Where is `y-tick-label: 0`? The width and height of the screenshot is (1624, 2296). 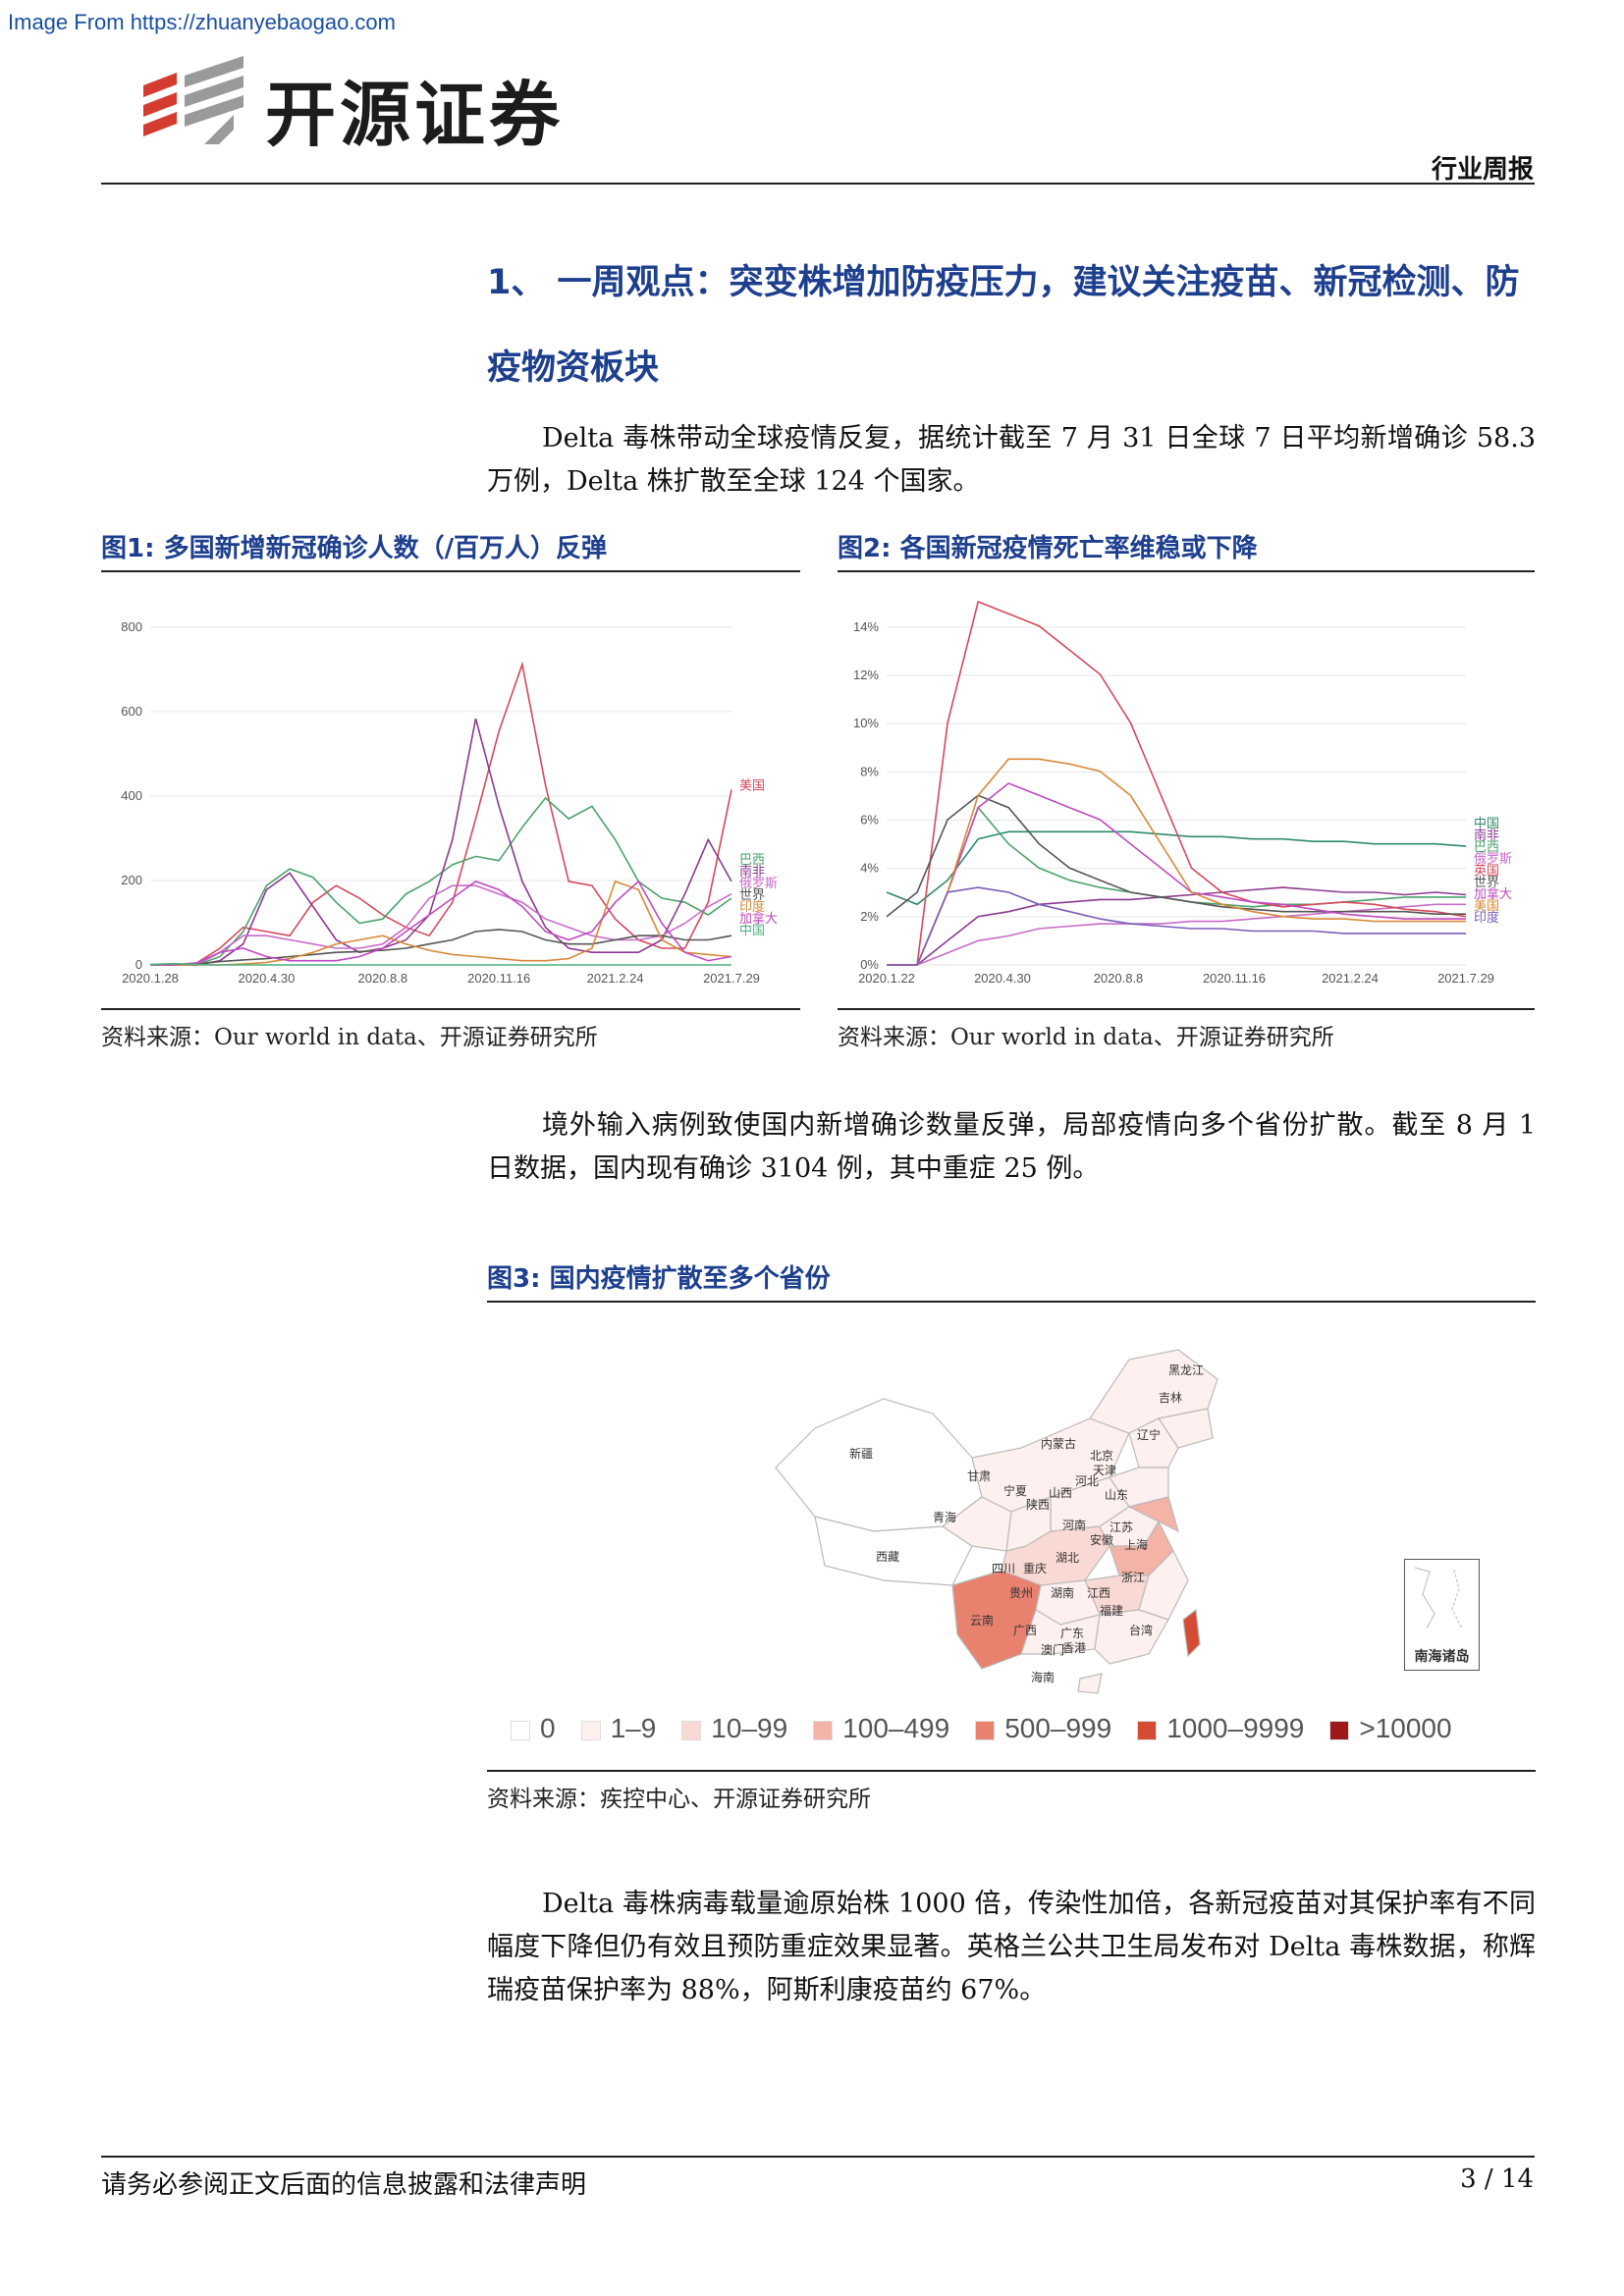 y-tick-label: 0 is located at coordinates (138, 965).